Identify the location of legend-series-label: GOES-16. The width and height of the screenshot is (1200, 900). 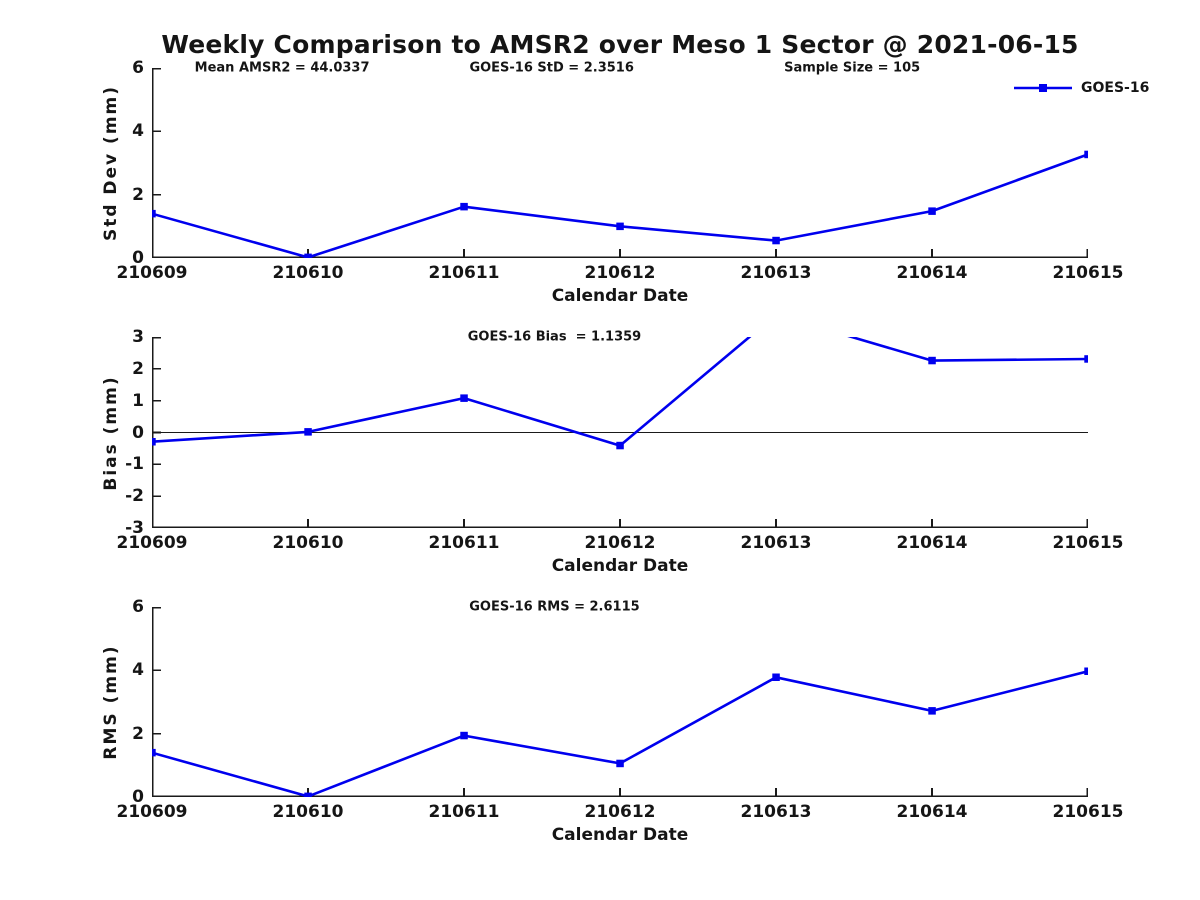
(1115, 88).